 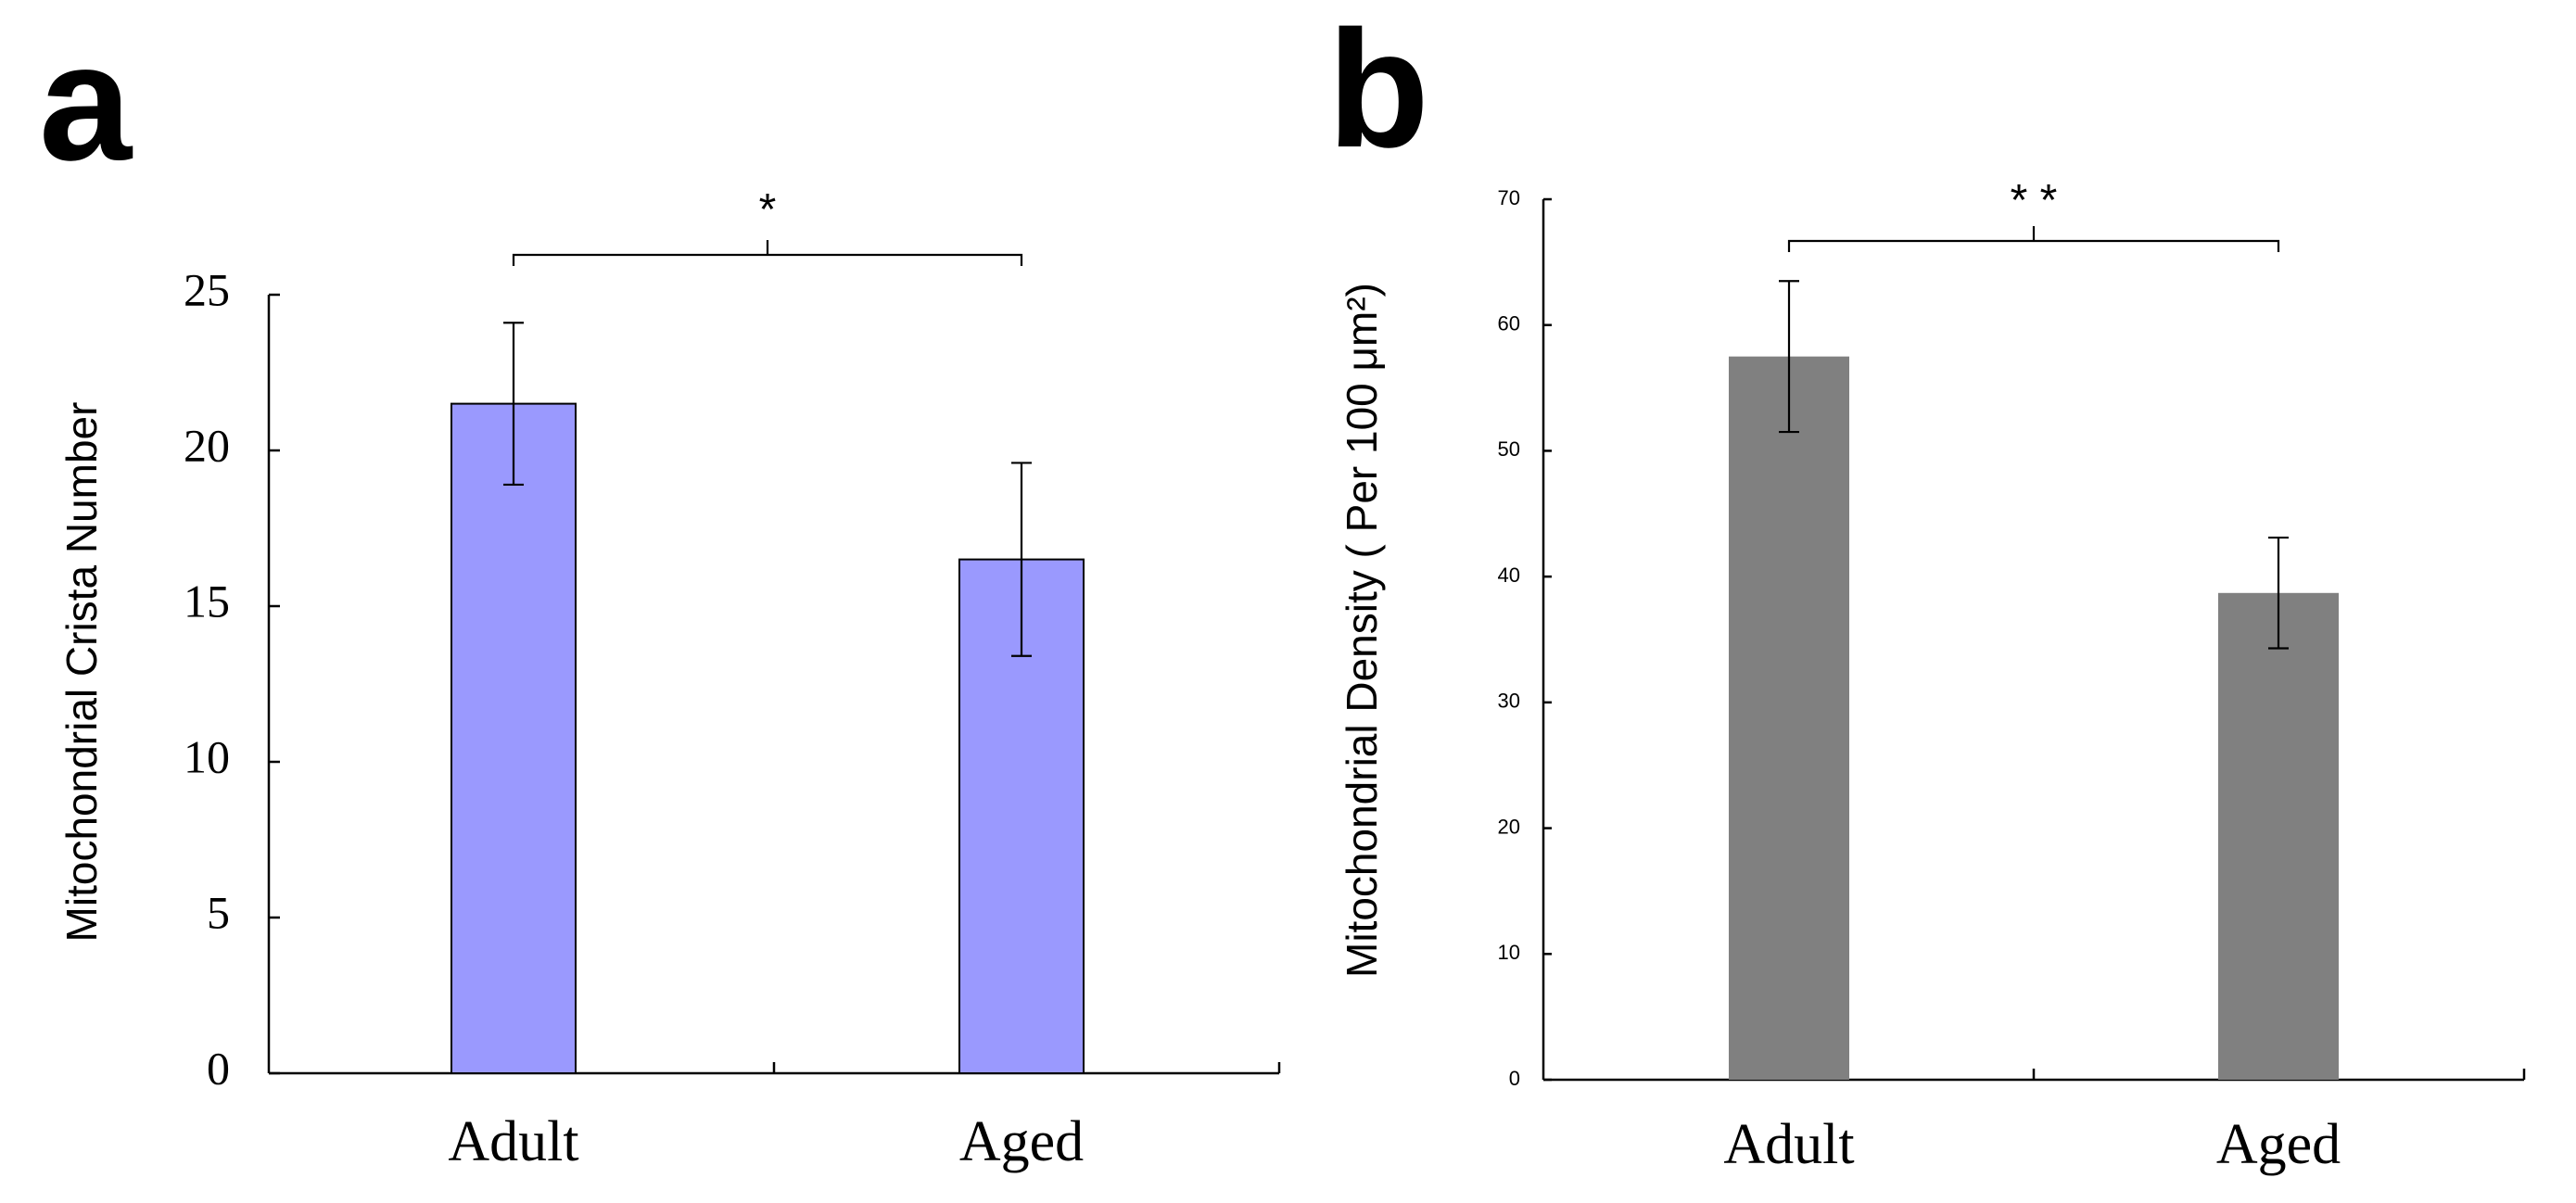 I want to click on significance-b: * *, so click(x=2033, y=214).